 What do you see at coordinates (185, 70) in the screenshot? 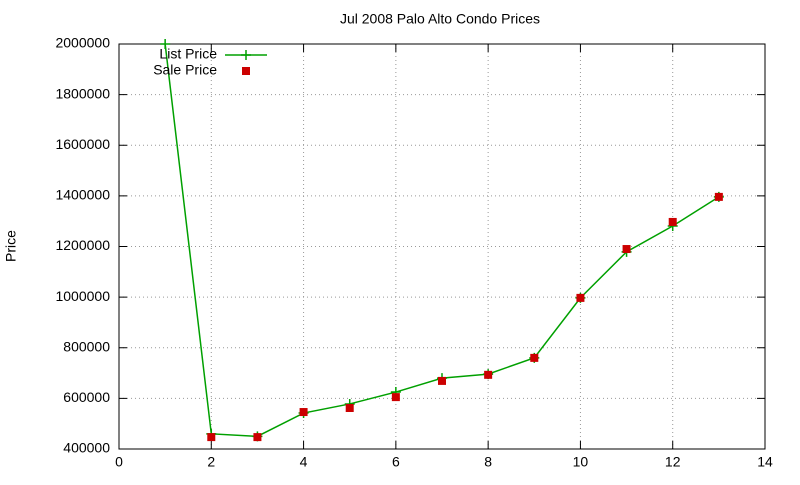
I see `legend-label: Sale Price` at bounding box center [185, 70].